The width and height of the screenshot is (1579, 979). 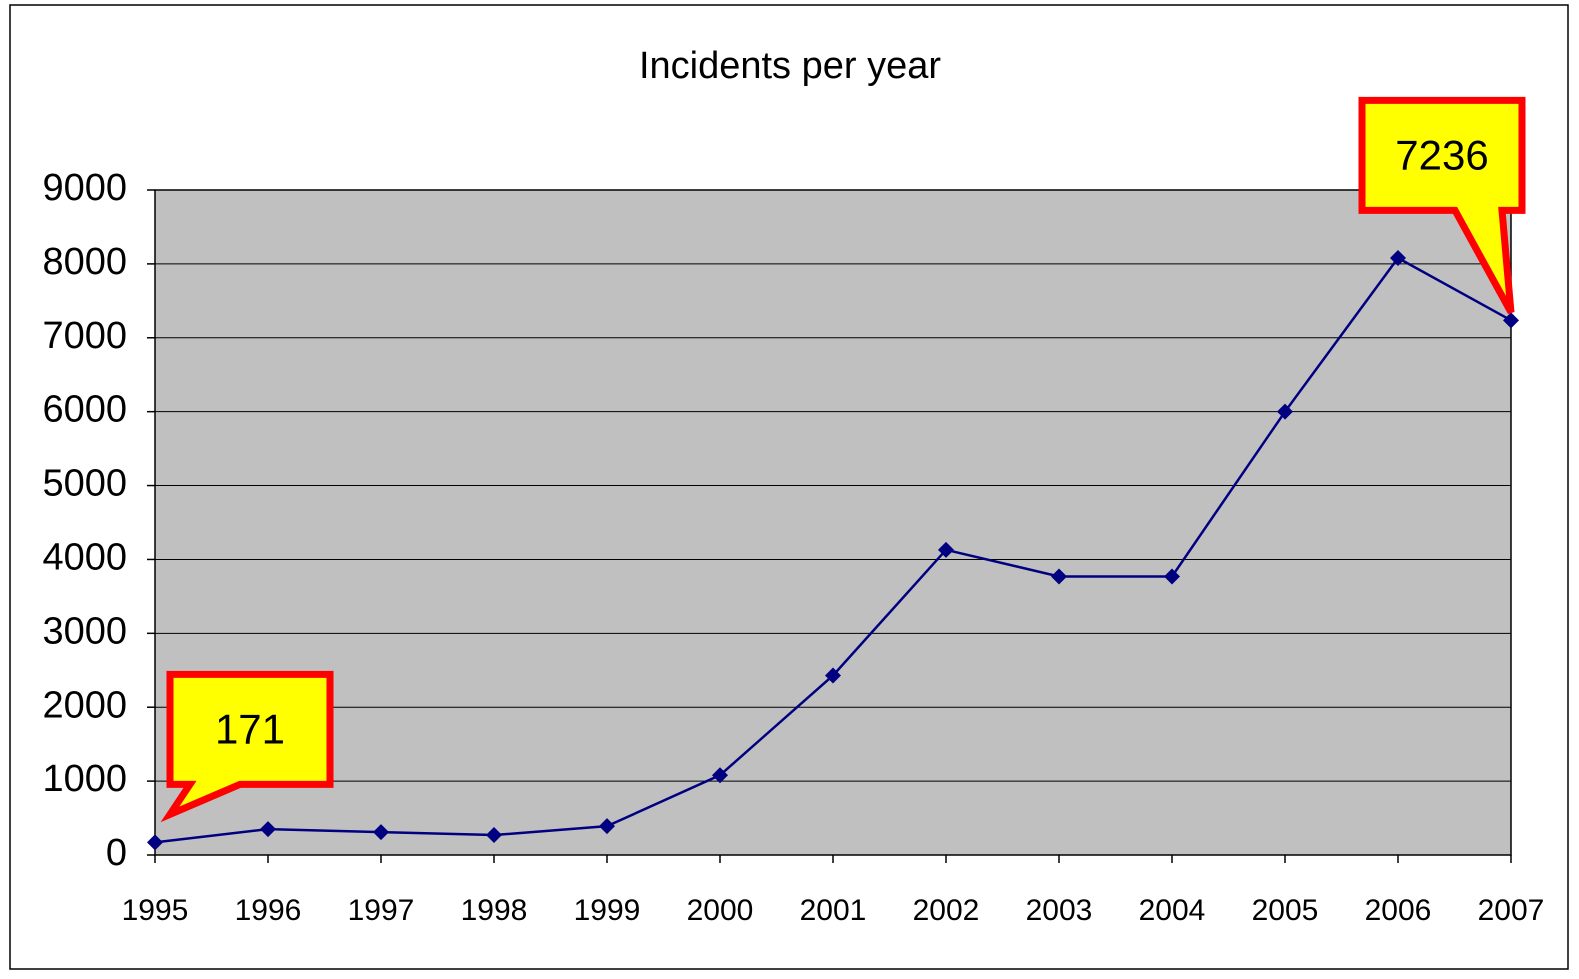 What do you see at coordinates (84, 188) in the screenshot?
I see `y-tick-label: 9000` at bounding box center [84, 188].